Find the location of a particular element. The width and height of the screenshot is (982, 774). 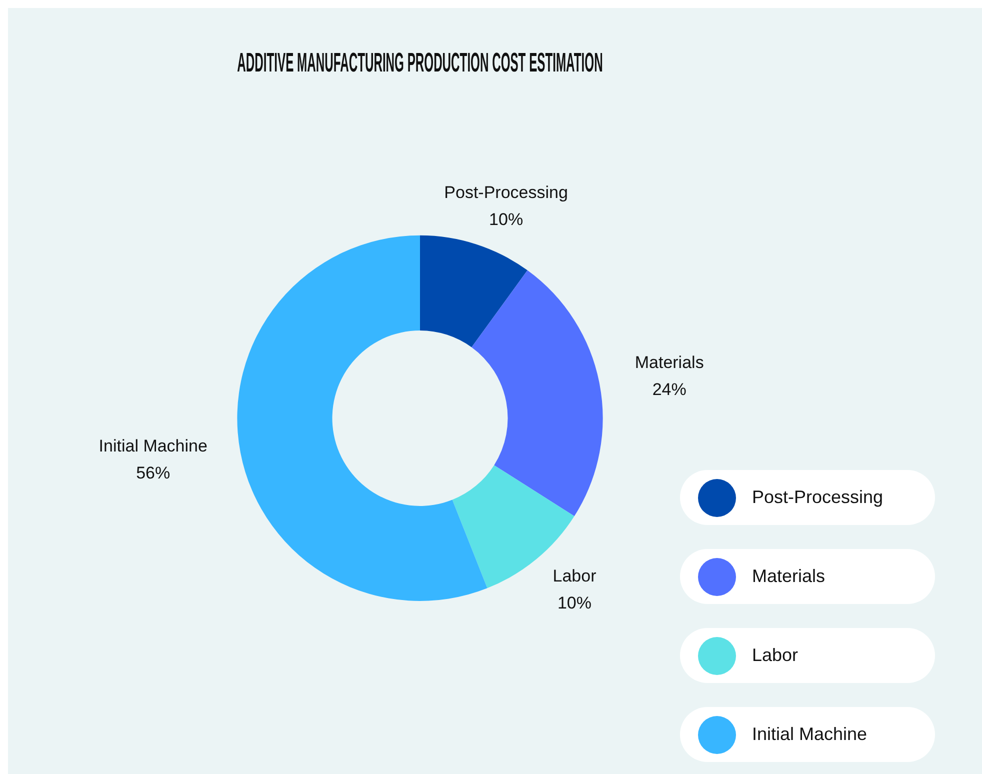

legend-label: Materials is located at coordinates (789, 576).